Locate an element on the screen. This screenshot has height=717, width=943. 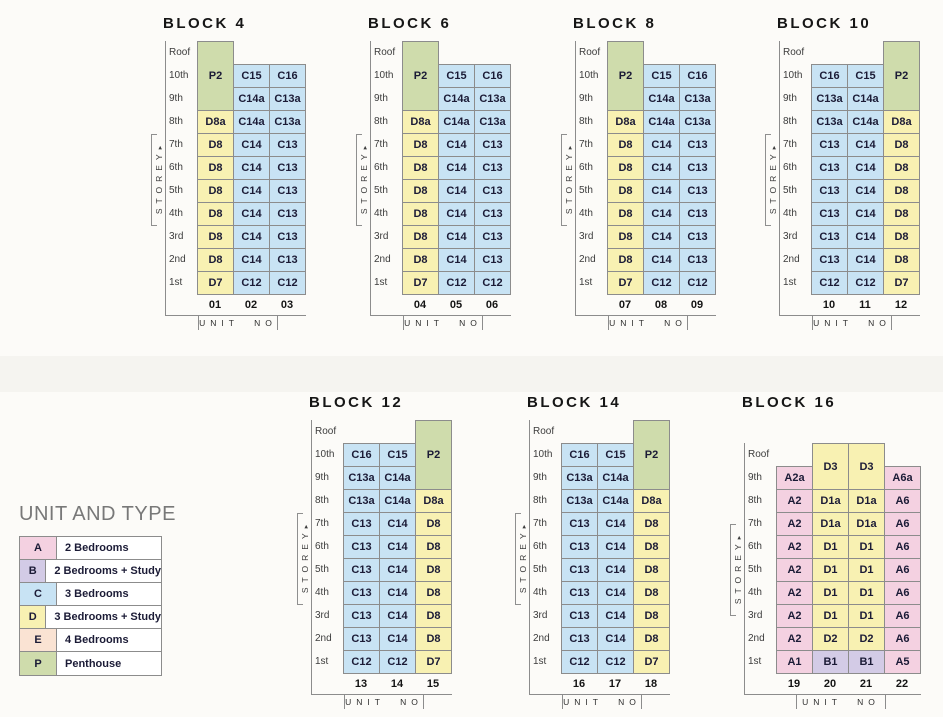
unit-axis-line is located at coordinates (440, 315).